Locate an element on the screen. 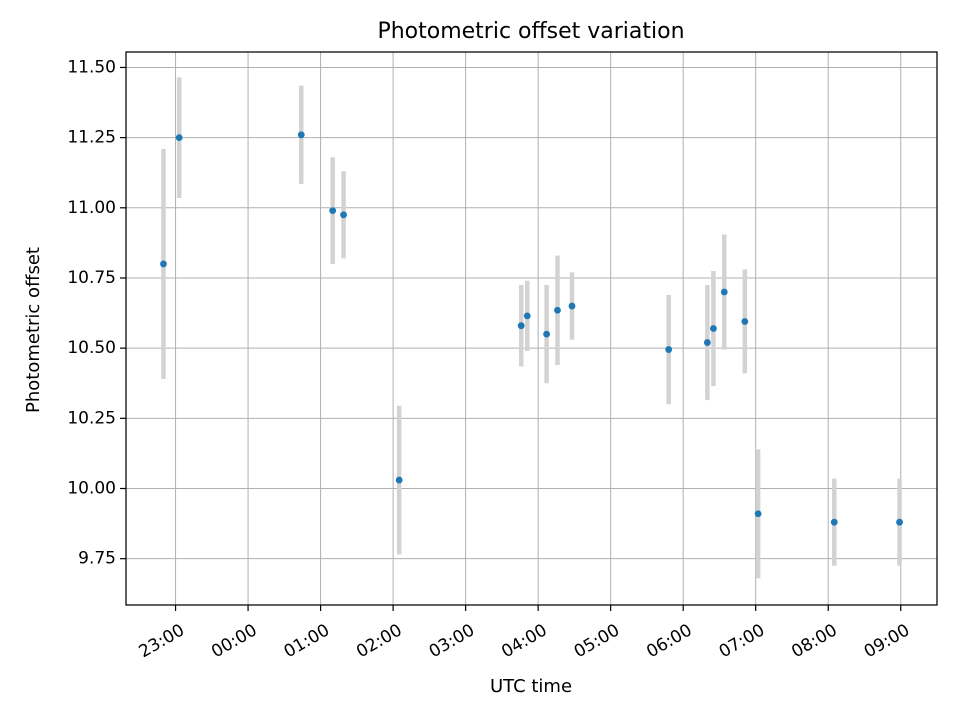 This screenshot has width=960, height=720. x-axis-label: UTC time is located at coordinates (531, 686).